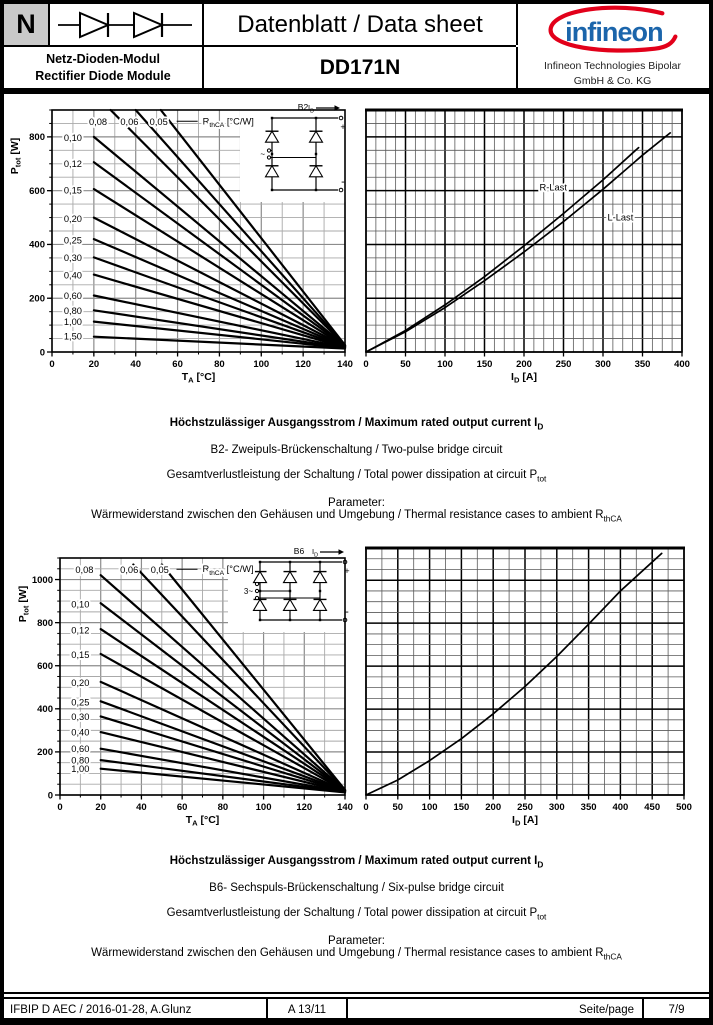 This screenshot has width=713, height=1025. What do you see at coordinates (73, 164) in the screenshot?
I see `svg-text: 0,12` at bounding box center [73, 164].